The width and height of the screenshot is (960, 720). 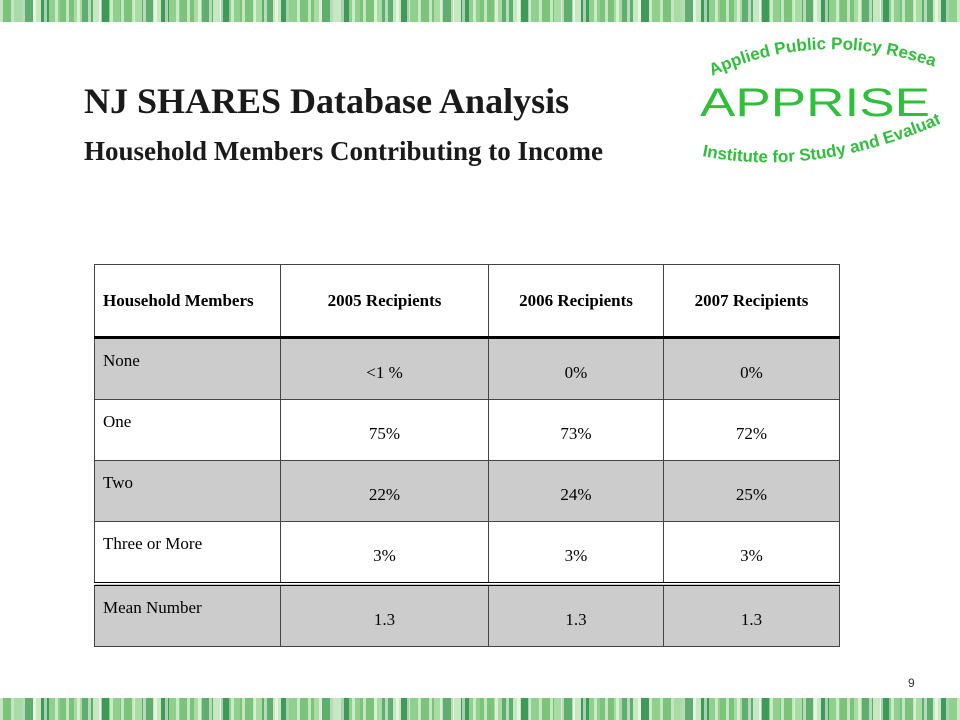 What do you see at coordinates (187, 430) in the screenshot?
I see `row-label: One` at bounding box center [187, 430].